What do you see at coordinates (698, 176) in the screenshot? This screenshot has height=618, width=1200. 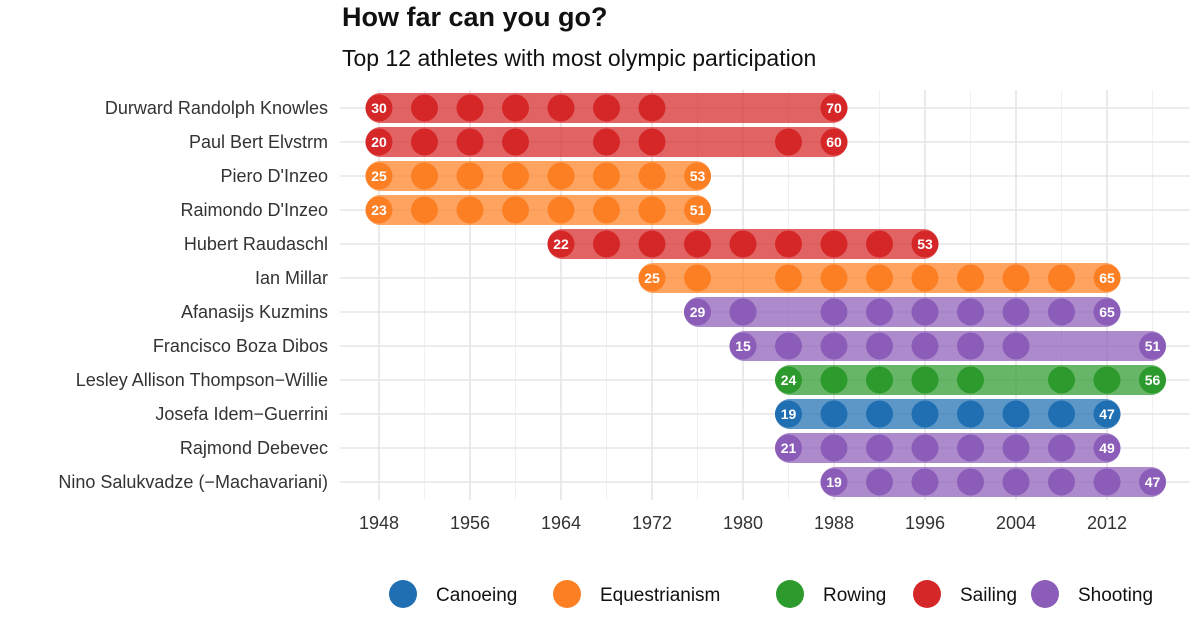 I see `end-age-label: 53` at bounding box center [698, 176].